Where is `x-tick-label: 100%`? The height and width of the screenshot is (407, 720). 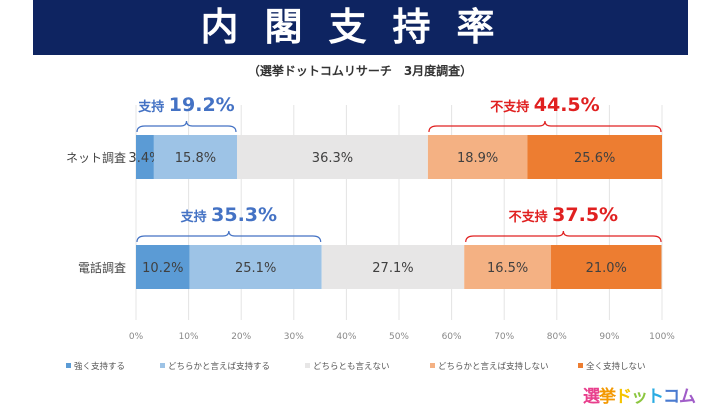
x-tick-label: 100% is located at coordinates (662, 337).